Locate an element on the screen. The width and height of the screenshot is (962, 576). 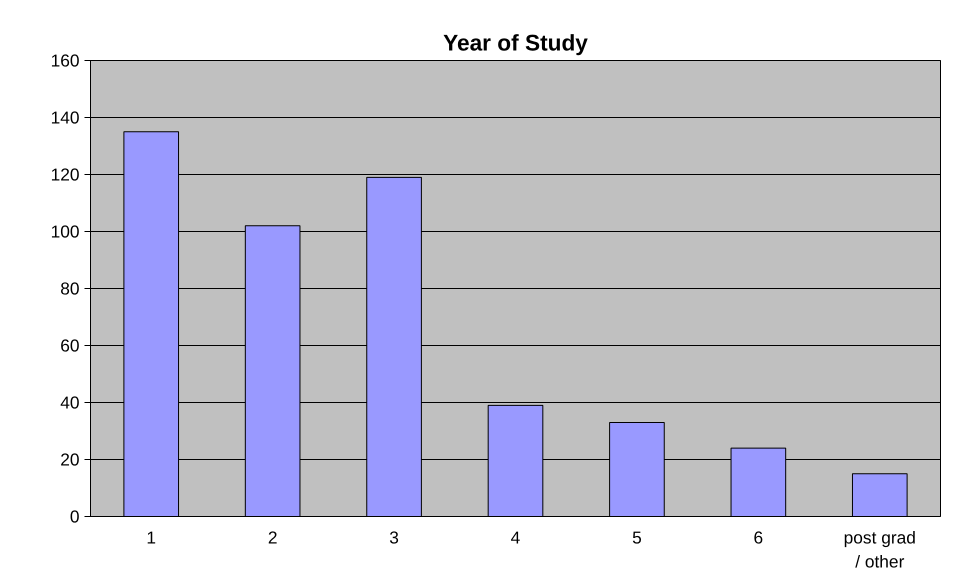
x-tick-label: 3 is located at coordinates (394, 538).